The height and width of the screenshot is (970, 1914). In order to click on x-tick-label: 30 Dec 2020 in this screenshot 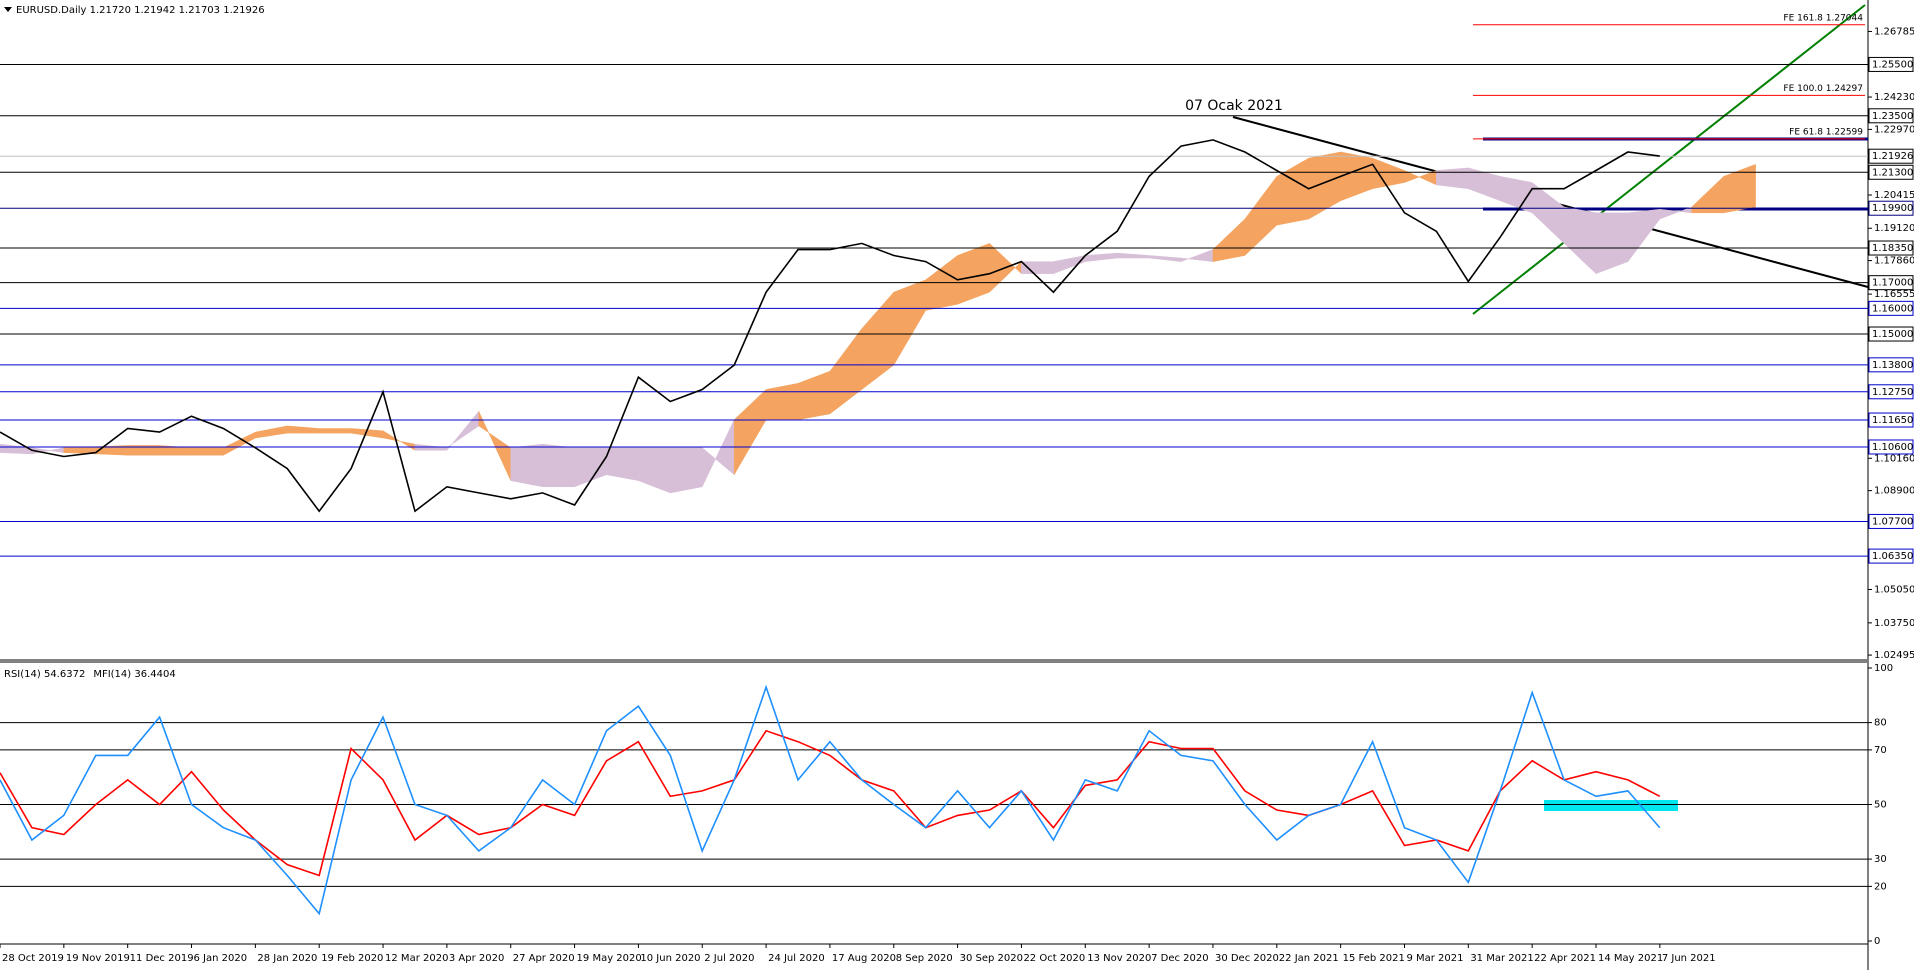, I will do `click(1247, 958)`.